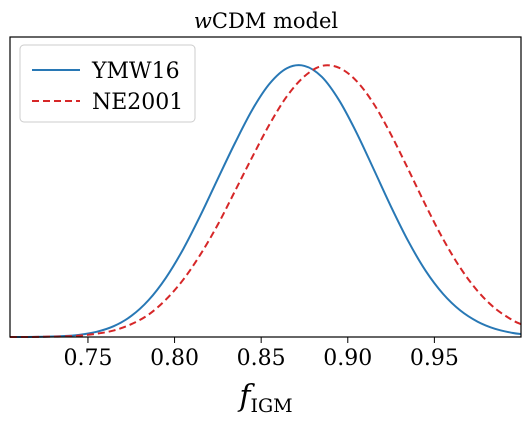  What do you see at coordinates (275, 21) in the screenshot?
I see `chart-title-rest: CDM model` at bounding box center [275, 21].